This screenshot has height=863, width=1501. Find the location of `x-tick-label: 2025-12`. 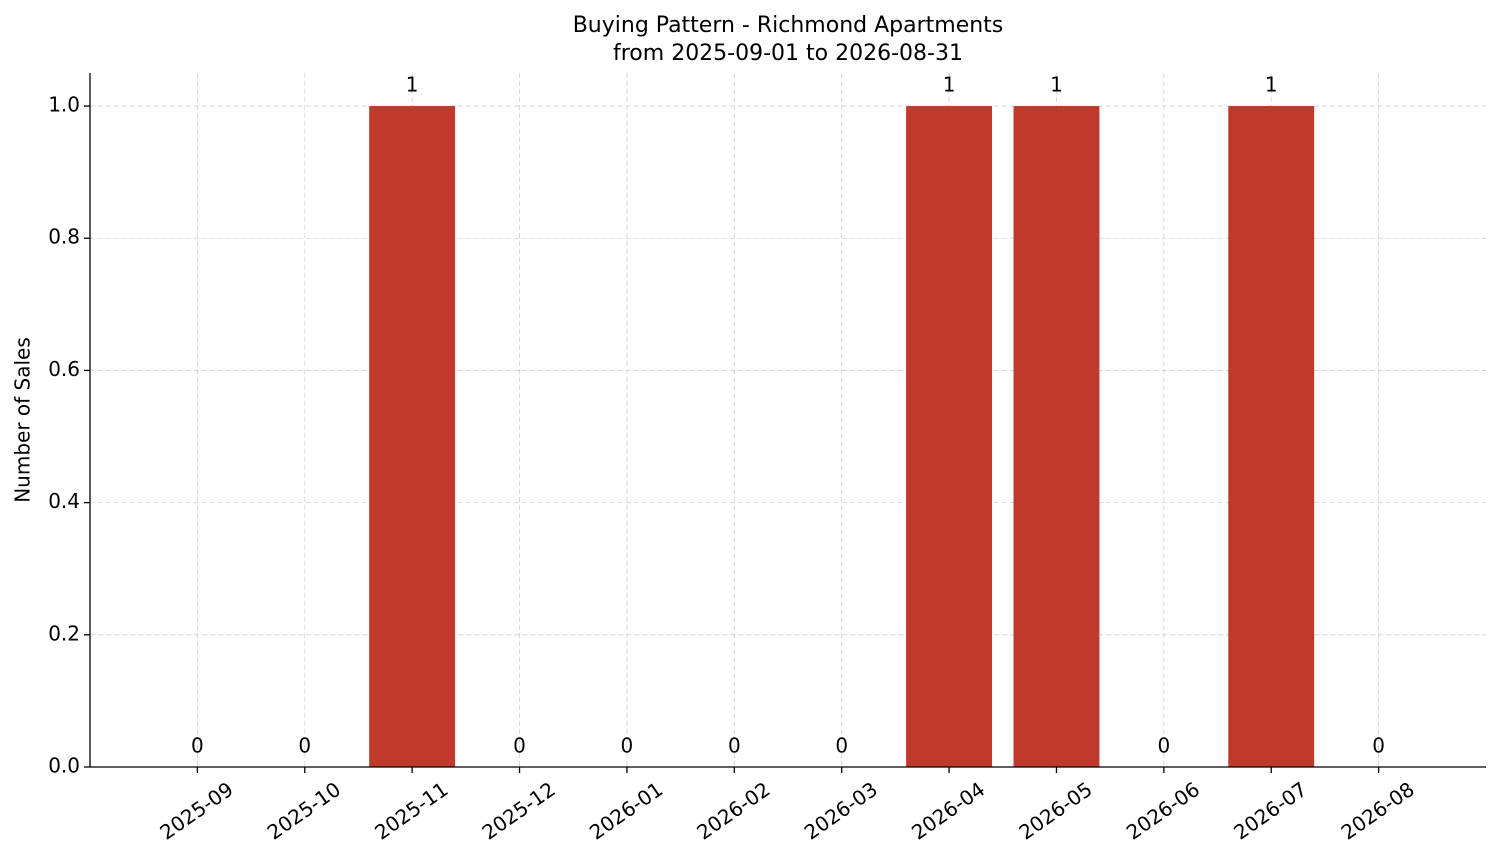

x-tick-label: 2025-12 is located at coordinates (519, 811).